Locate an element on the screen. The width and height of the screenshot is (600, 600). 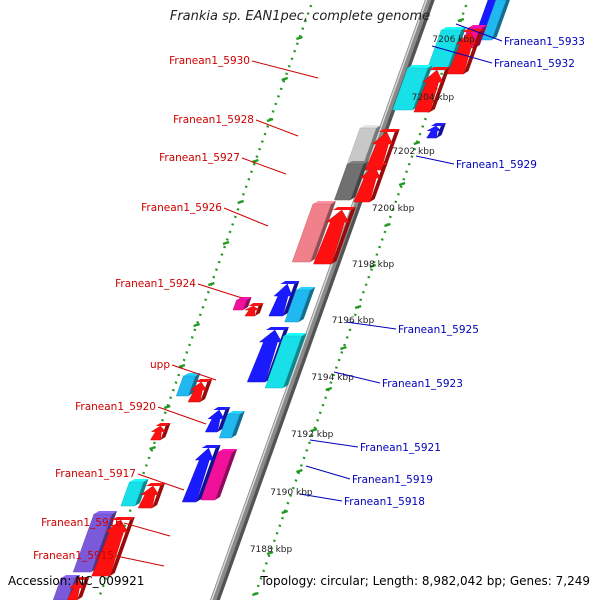
gene-label-reverse: Franean1_5919 is located at coordinates (392, 480).